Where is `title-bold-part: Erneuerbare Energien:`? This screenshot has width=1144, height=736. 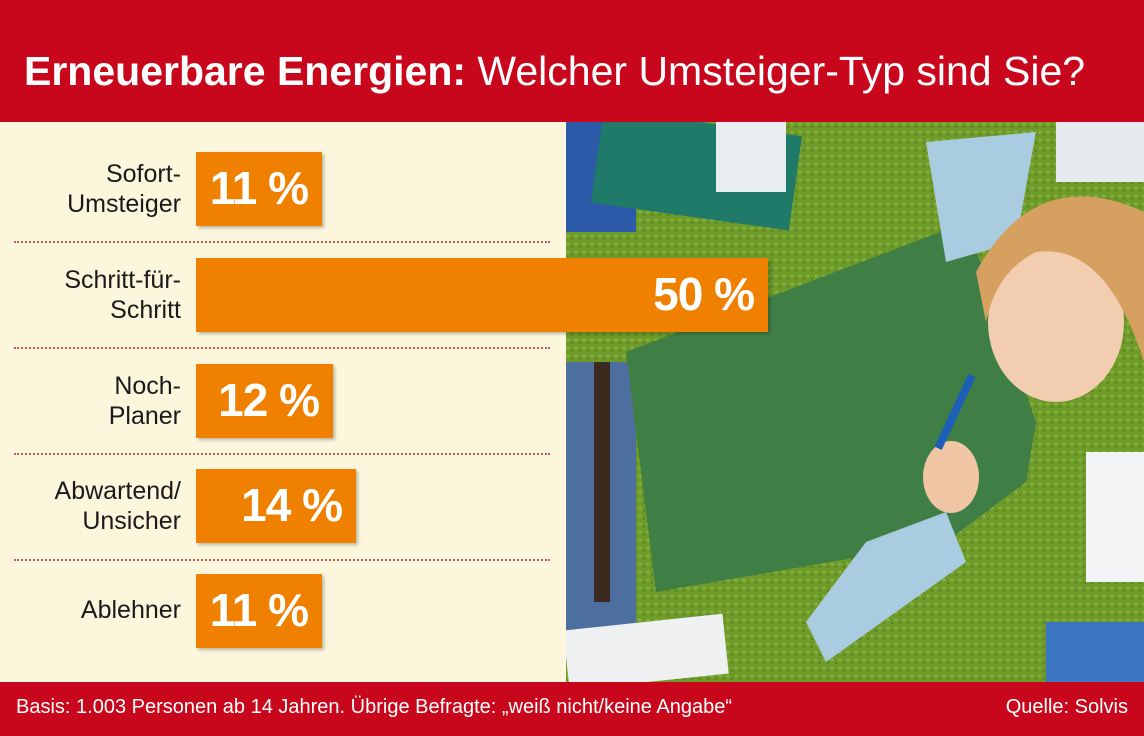
title-bold-part: Erneuerbare Energien: is located at coordinates (245, 71).